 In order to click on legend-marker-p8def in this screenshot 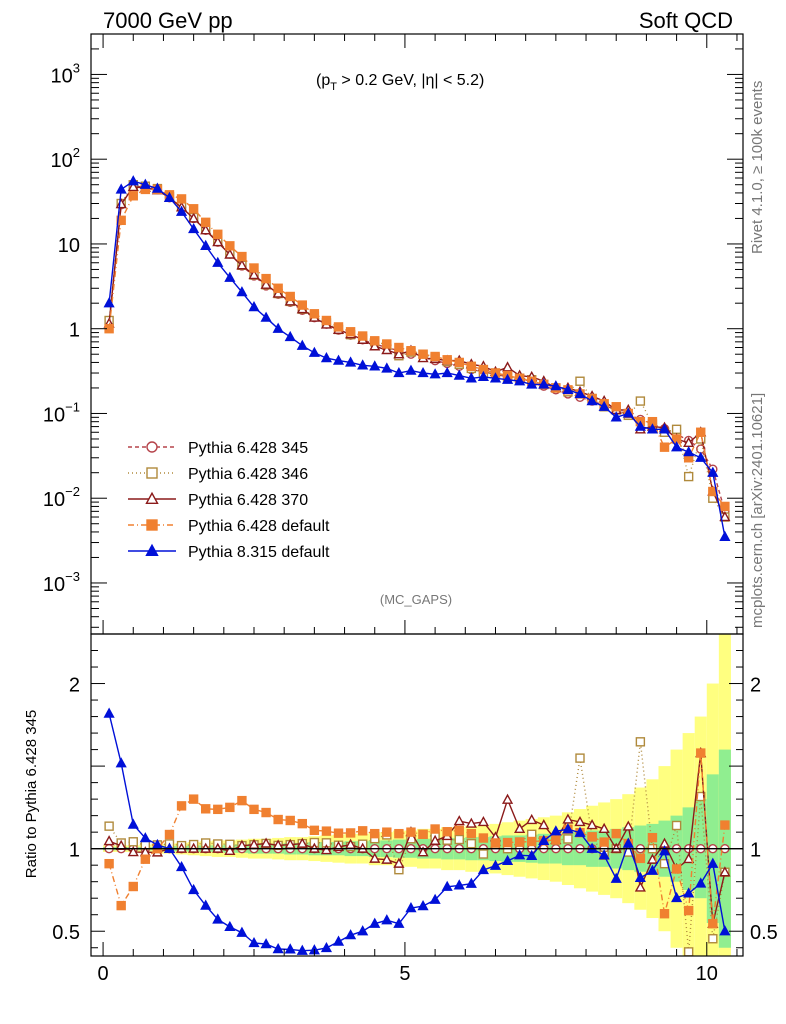, I will do `click(152, 550)`.